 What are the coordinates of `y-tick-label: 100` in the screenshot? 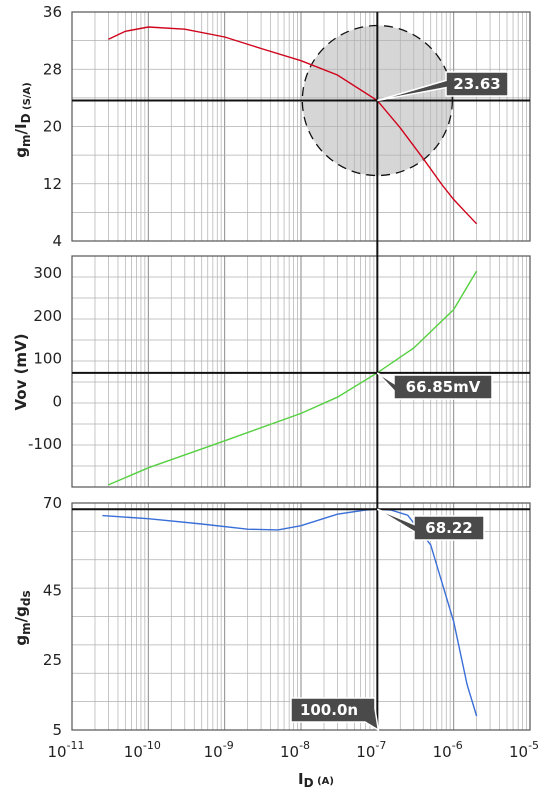 It's located at (47, 359).